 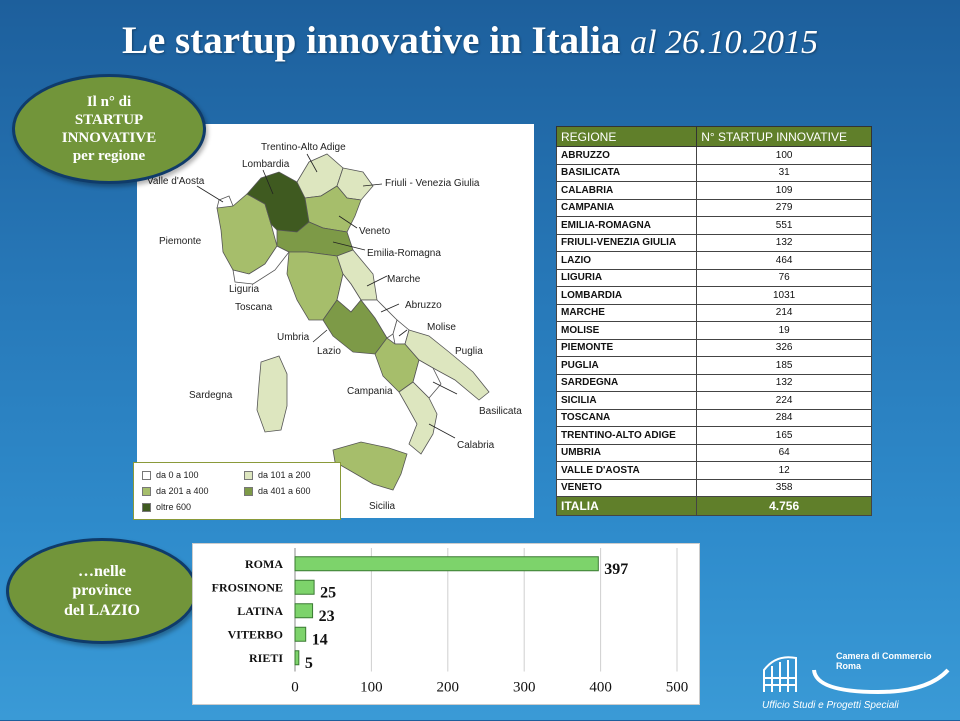 I want to click on x-tick-label: 400, so click(x=600, y=688).